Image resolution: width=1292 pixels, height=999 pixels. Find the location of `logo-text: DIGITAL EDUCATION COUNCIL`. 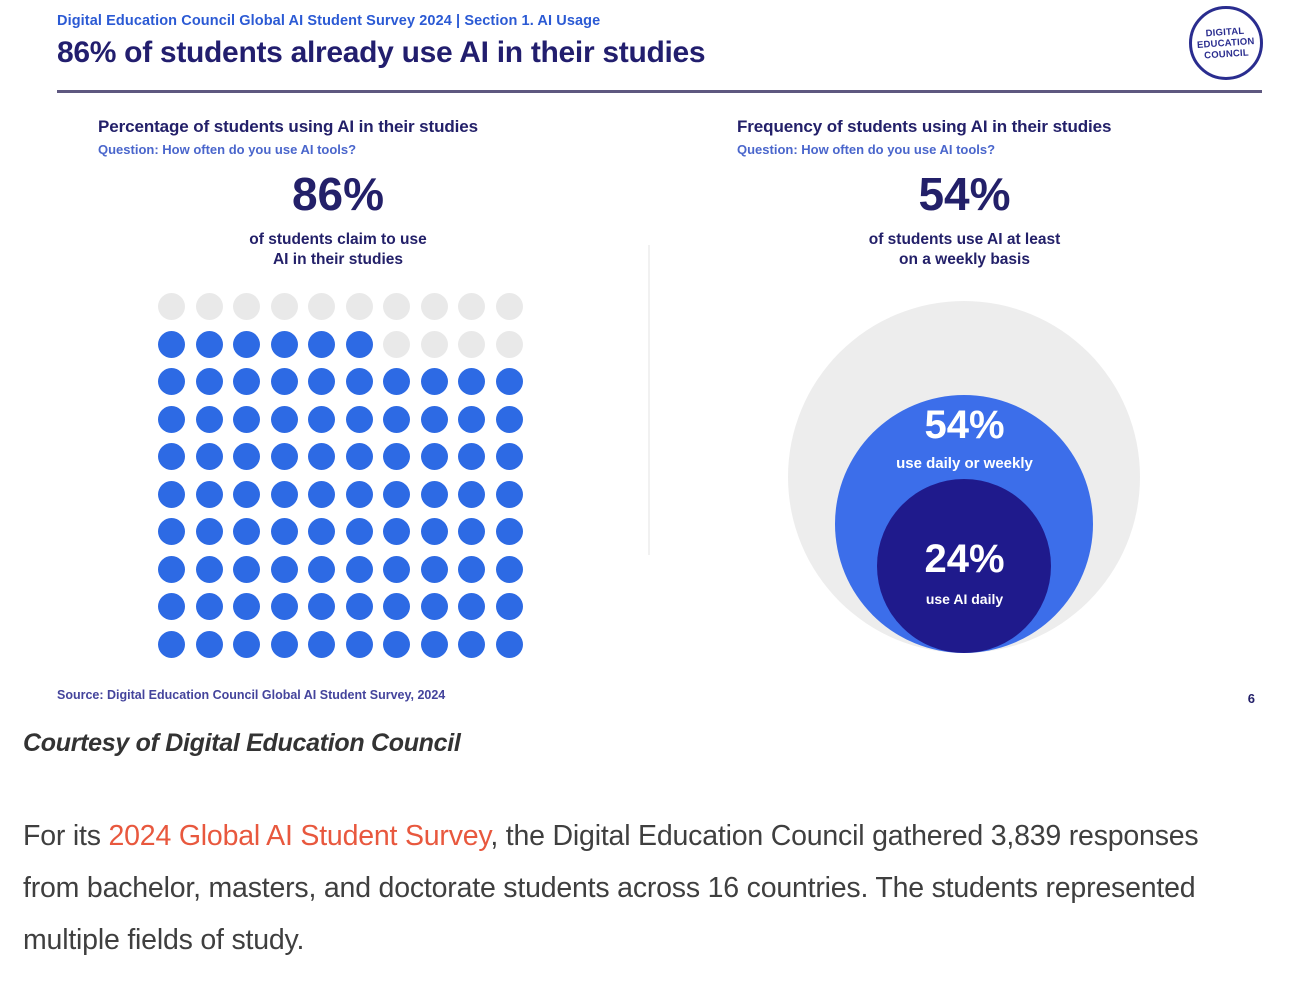

logo-text: DIGITAL EDUCATION COUNCIL is located at coordinates (1226, 43).